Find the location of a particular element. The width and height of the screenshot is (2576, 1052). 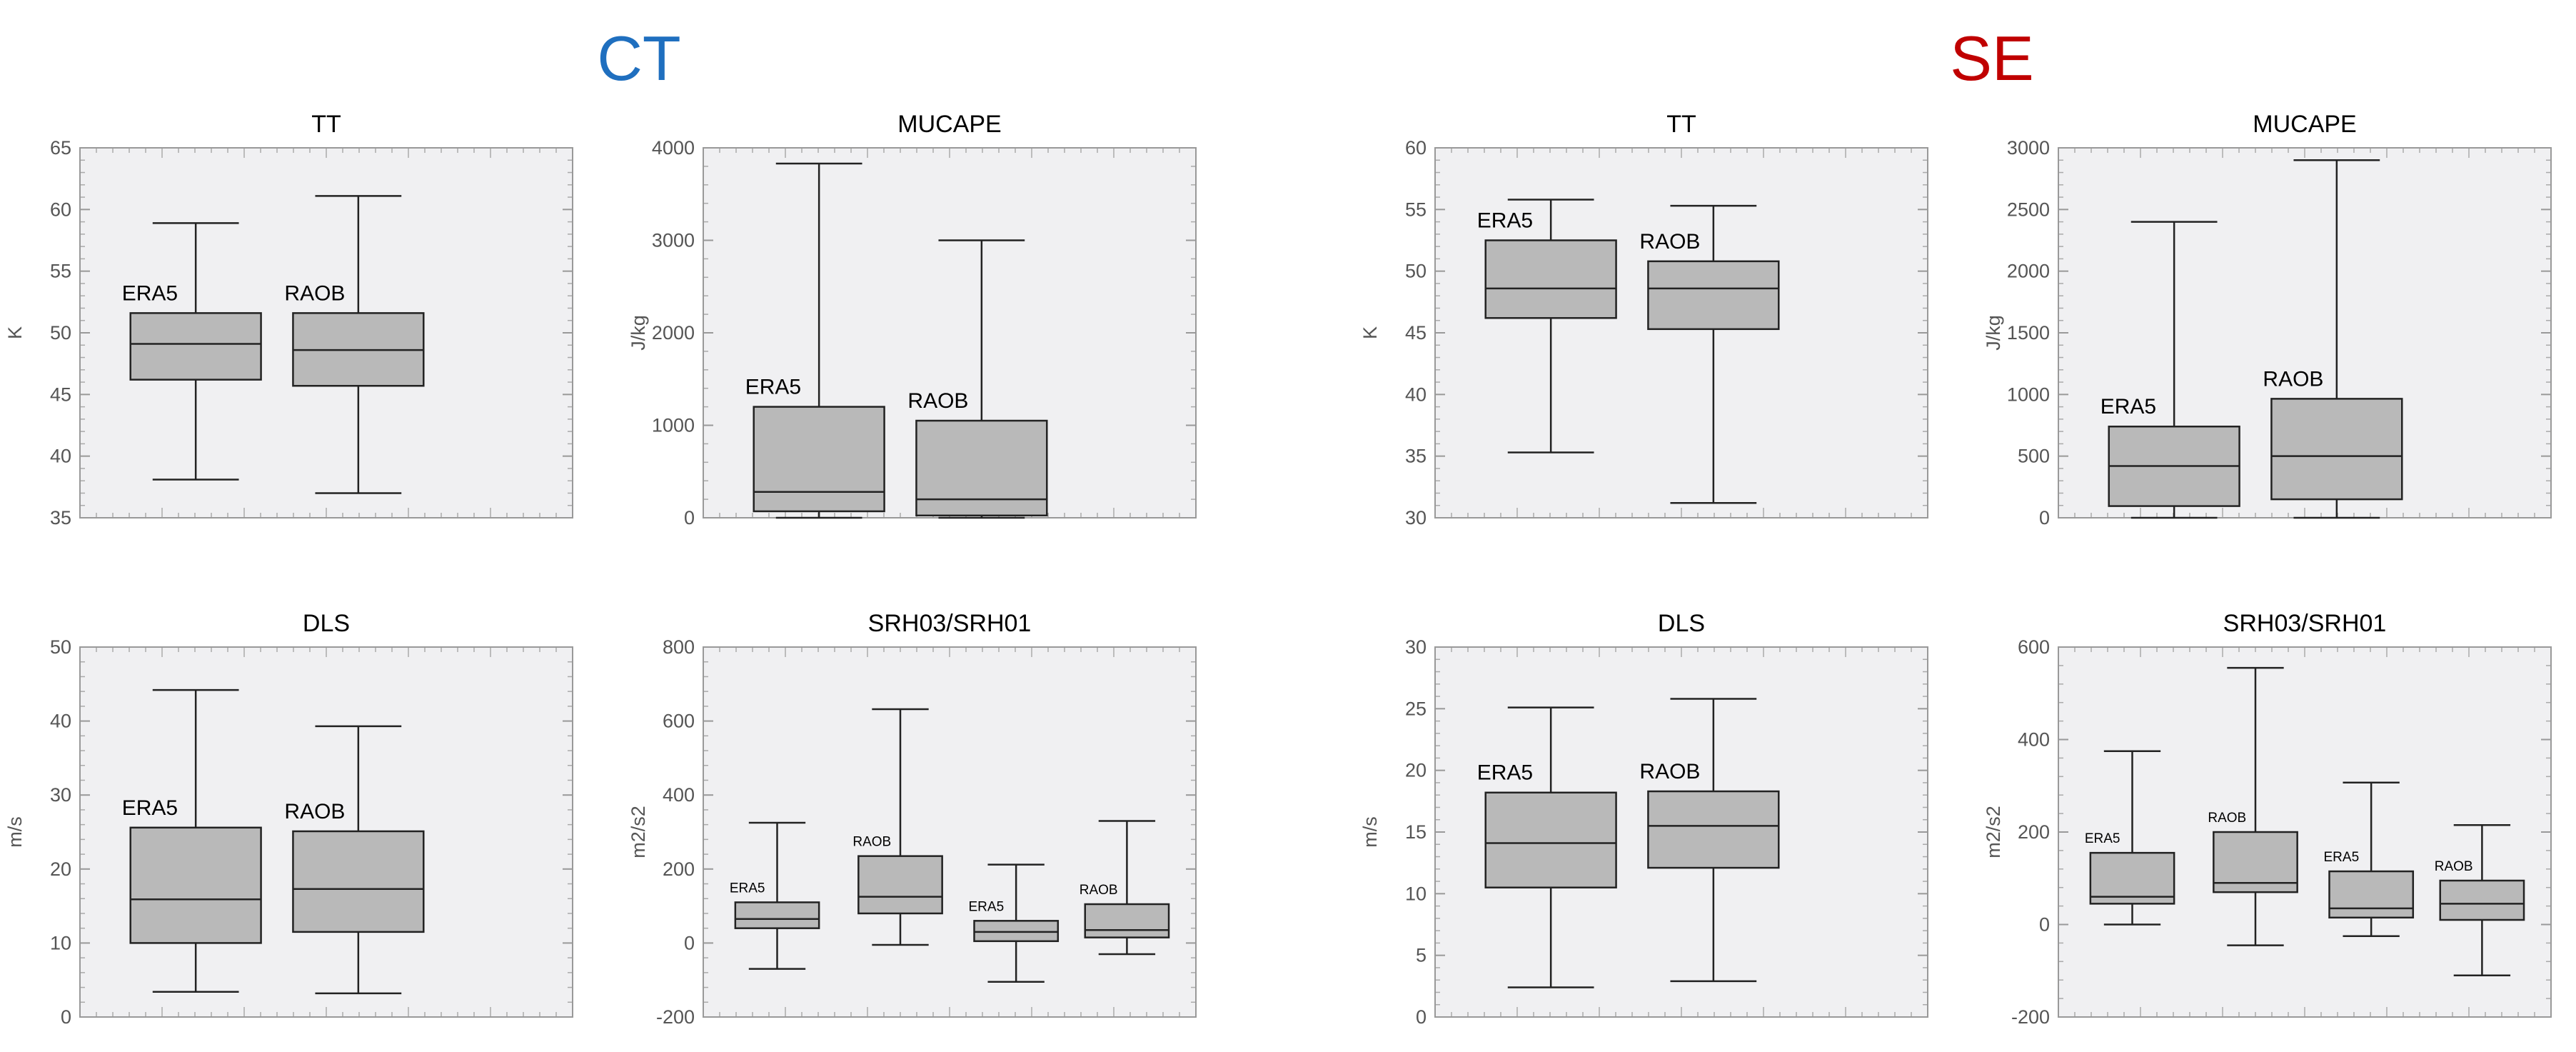

panel-ct-mucape: 0 1000 2000 3000 4000 MUCAPE J/kg ERA5 RAOB is located at coordinates (912, 319).